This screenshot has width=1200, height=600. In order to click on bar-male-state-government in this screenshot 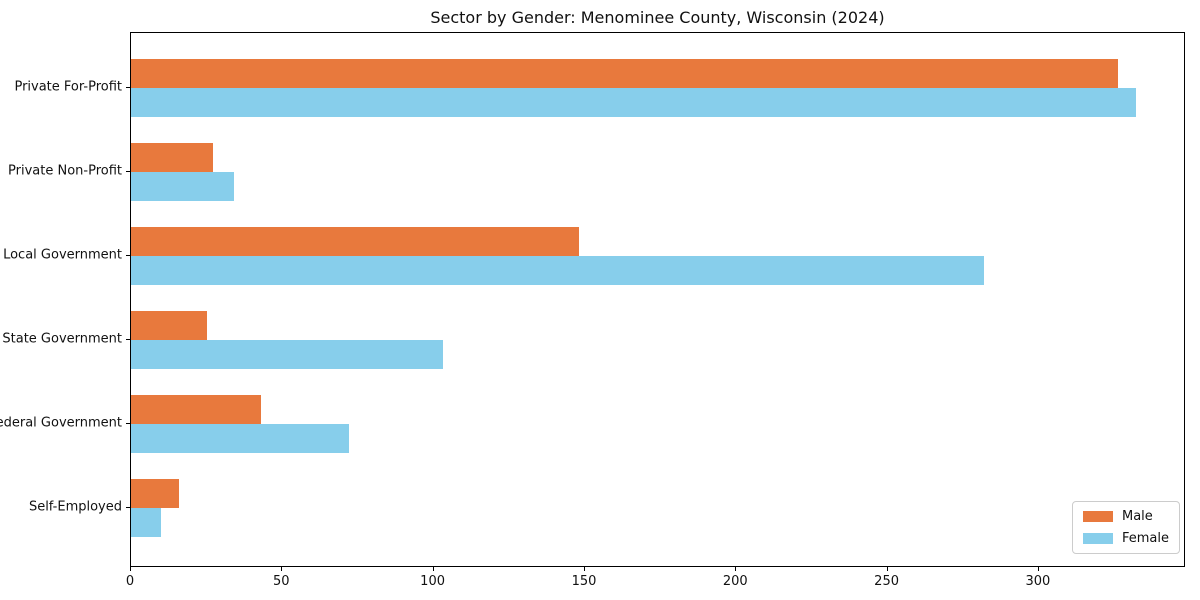, I will do `click(169, 325)`.